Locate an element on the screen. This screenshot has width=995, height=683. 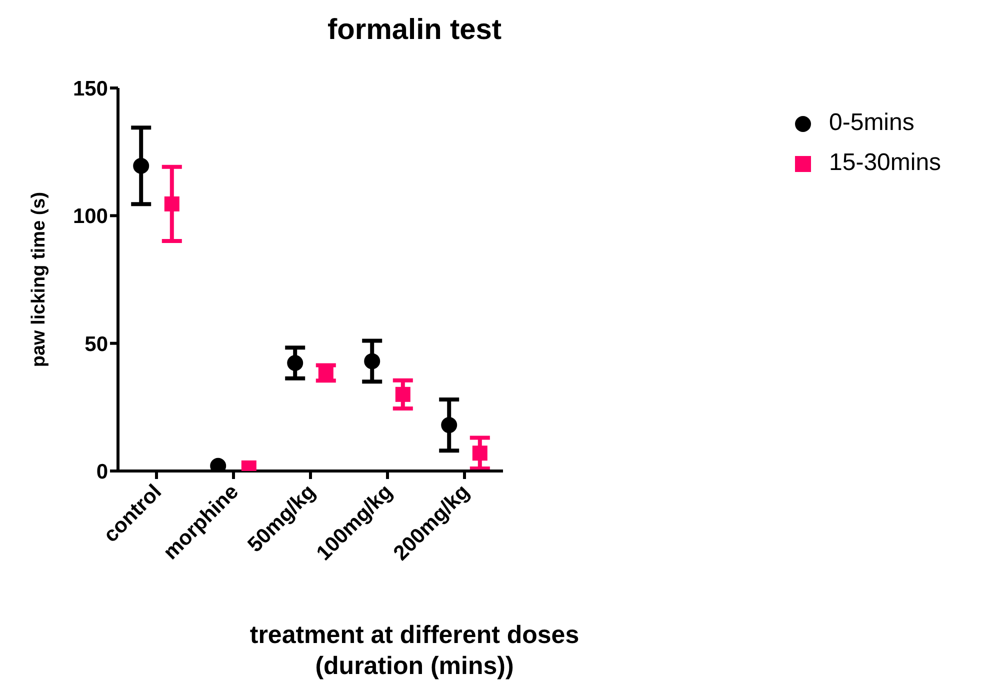
legend-label: 15-30mins is located at coordinates (885, 162).